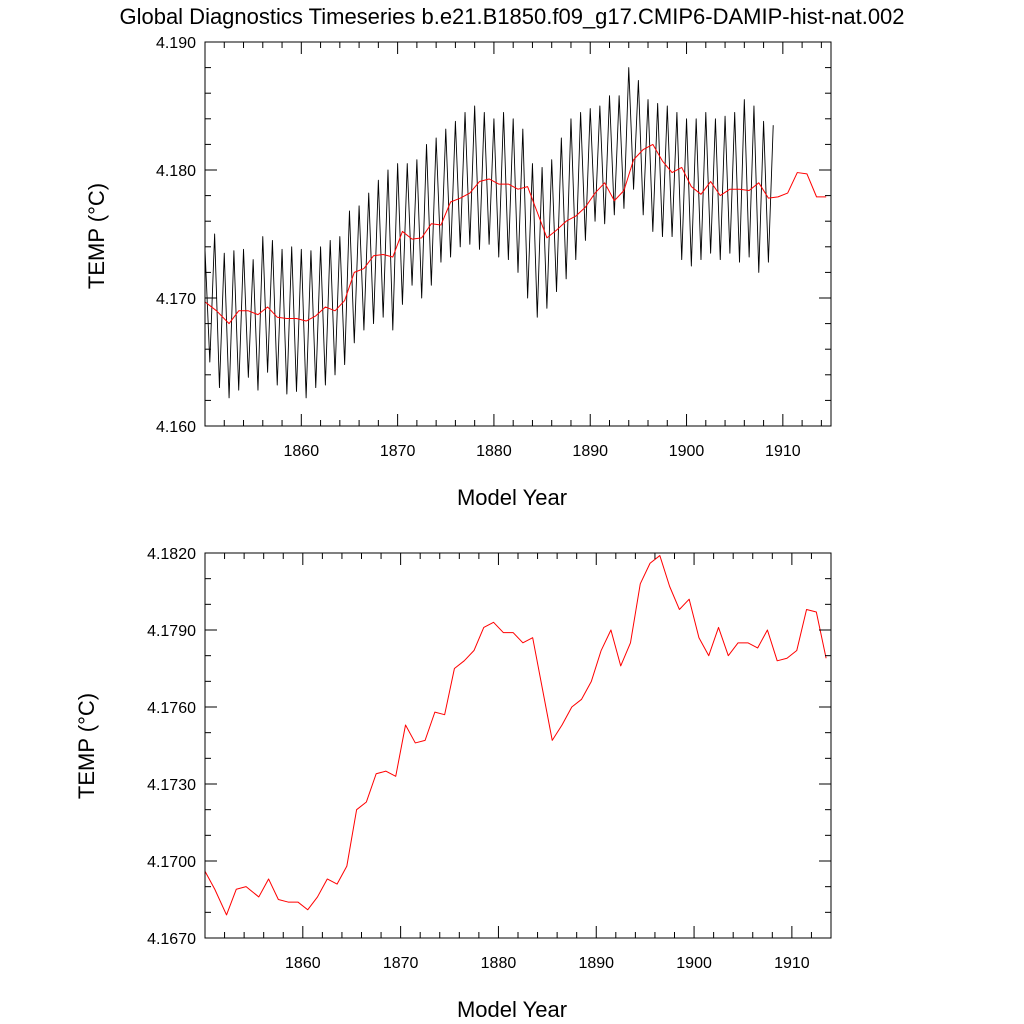 This screenshot has width=1024, height=1024. I want to click on top-x-tick-label: 1860, so click(302, 451).